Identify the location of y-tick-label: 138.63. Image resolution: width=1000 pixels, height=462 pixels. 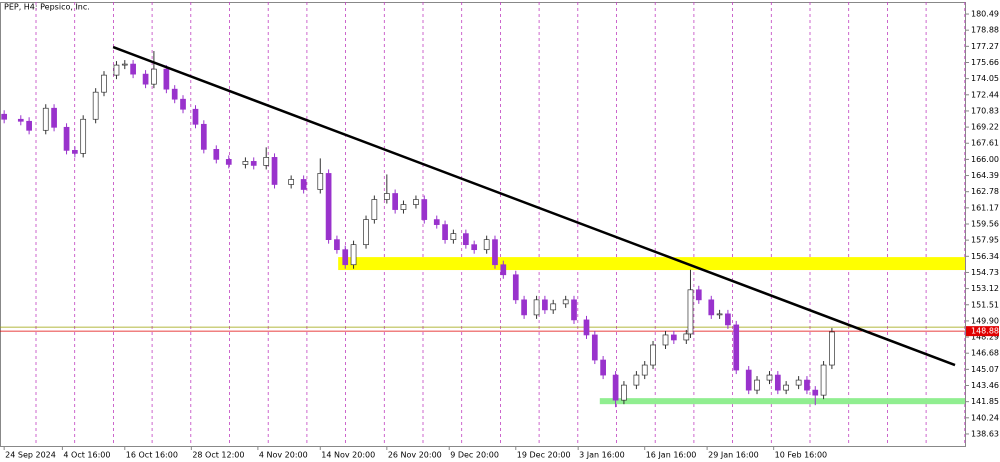
(985, 433).